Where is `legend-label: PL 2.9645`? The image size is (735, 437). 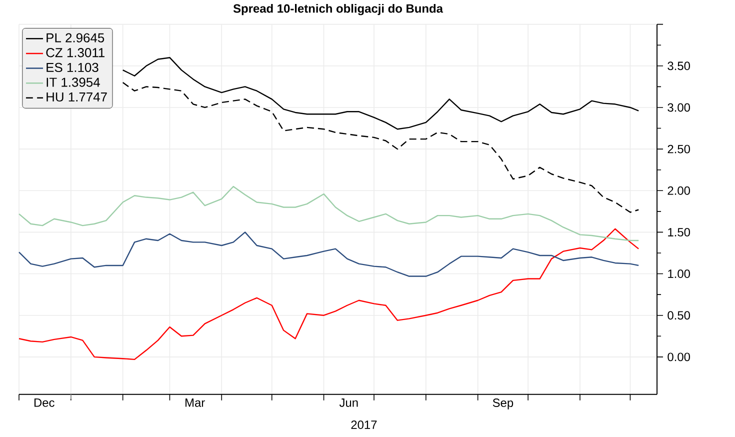
legend-label: PL 2.9645 is located at coordinates (75, 37).